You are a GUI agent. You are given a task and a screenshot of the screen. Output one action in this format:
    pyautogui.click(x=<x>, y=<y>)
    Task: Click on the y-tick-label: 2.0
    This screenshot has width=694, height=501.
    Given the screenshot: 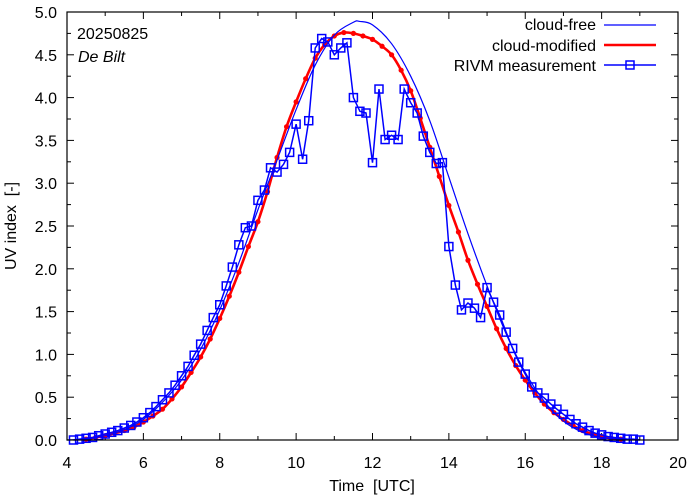 What is the action you would take?
    pyautogui.click(x=46, y=270)
    